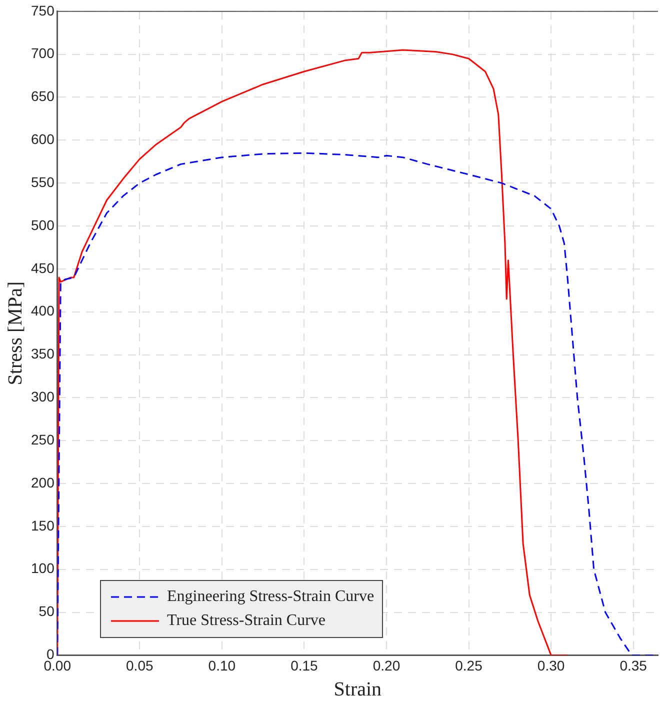 This screenshot has height=706, width=660. What do you see at coordinates (246, 621) in the screenshot?
I see `legend-label: True Stress-Strain Curve` at bounding box center [246, 621].